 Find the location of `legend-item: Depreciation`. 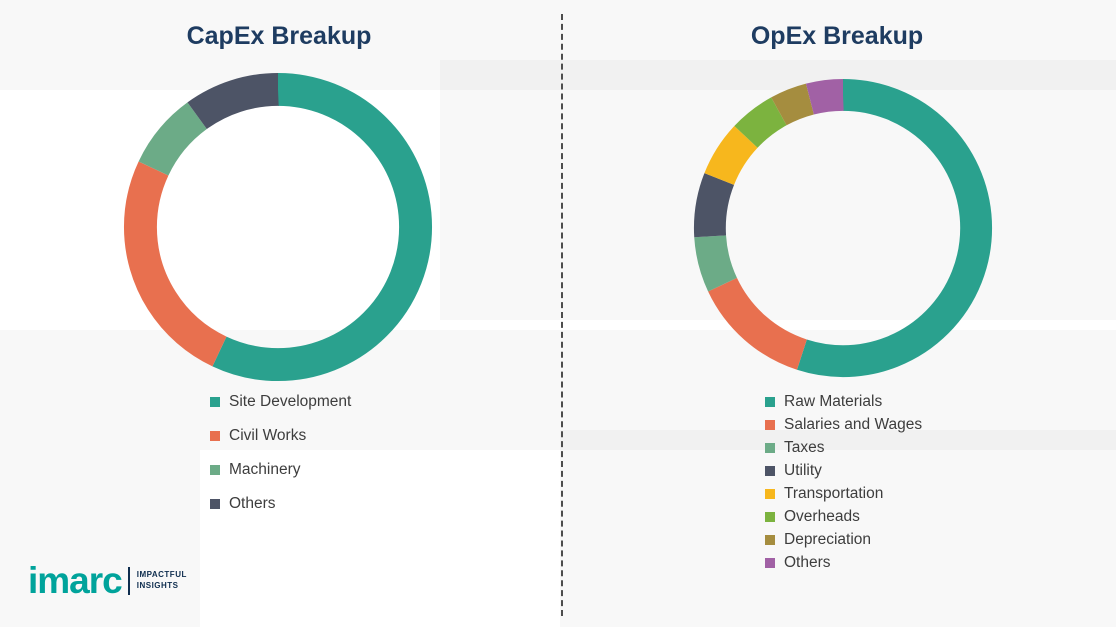

legend-item: Depreciation is located at coordinates (843, 540).